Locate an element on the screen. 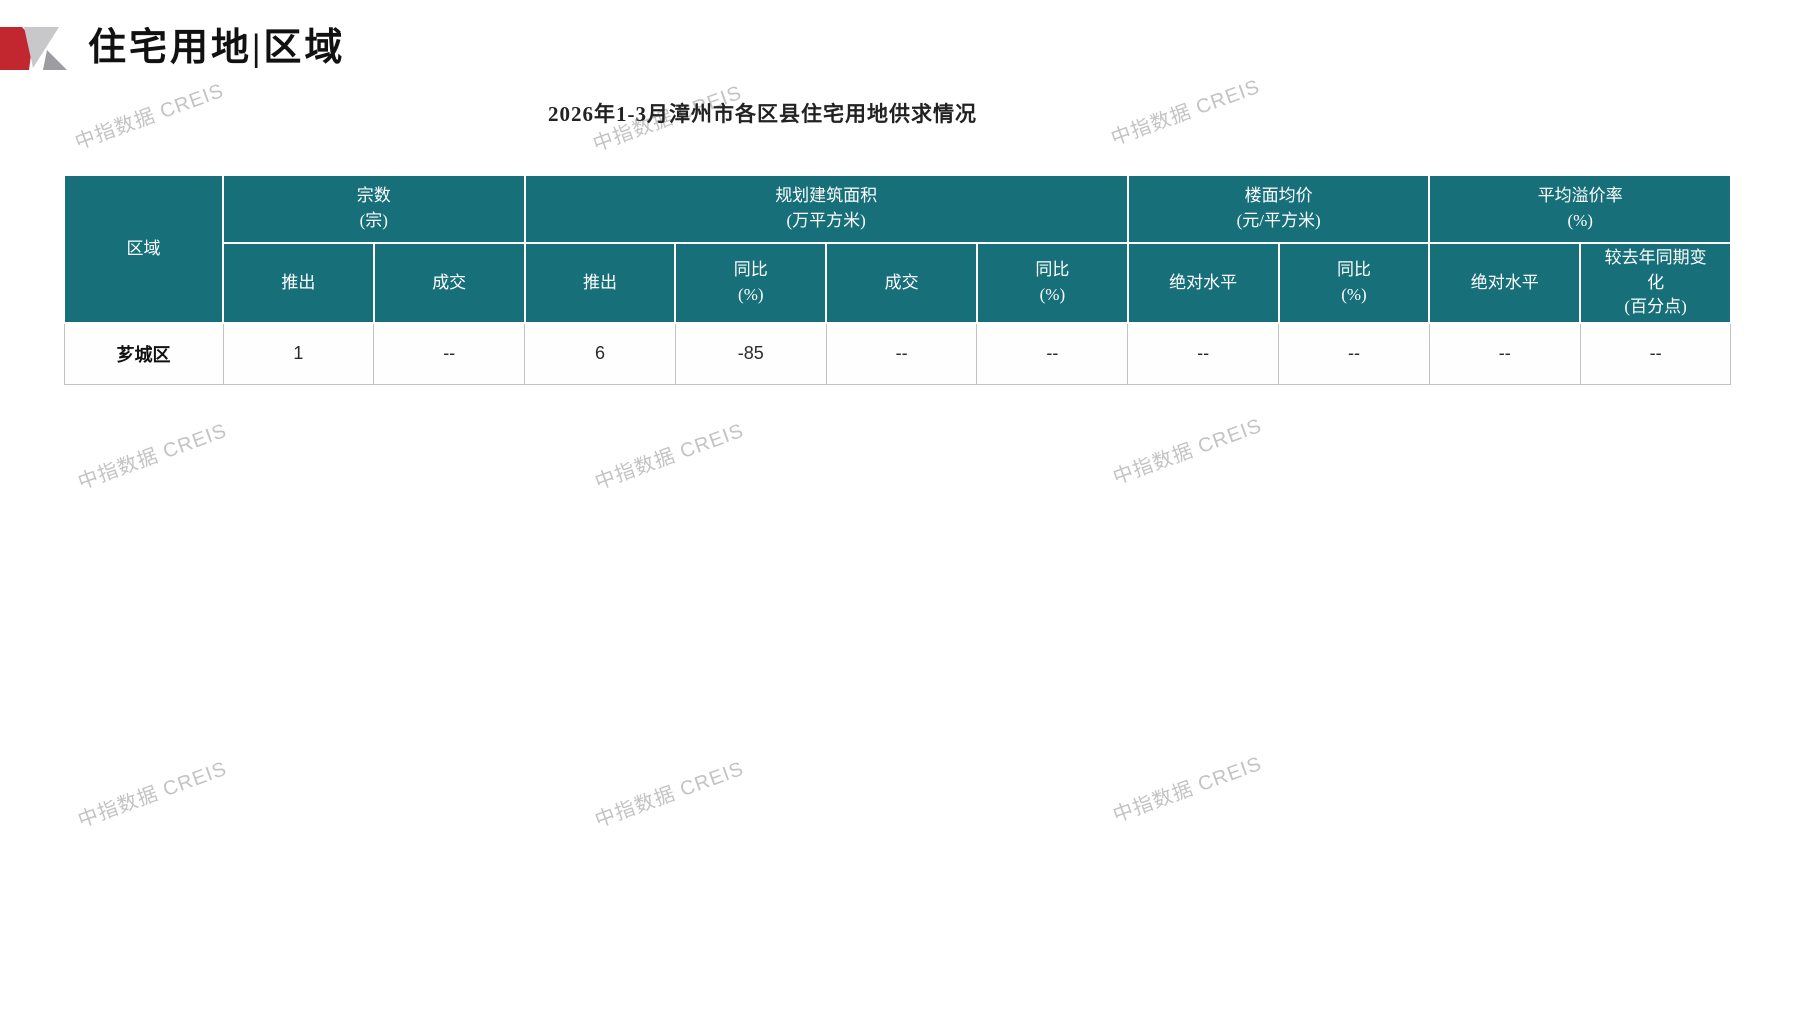 The width and height of the screenshot is (1797, 1010). logo-dark-gray-shape is located at coordinates (55, 60).